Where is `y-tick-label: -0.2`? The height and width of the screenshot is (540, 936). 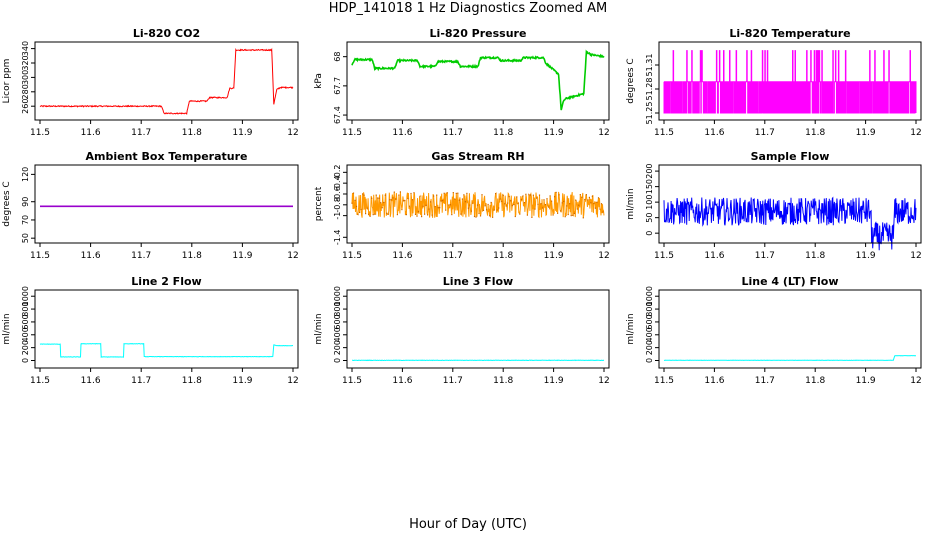 y-tick-label: -0.2 is located at coordinates (337, 173).